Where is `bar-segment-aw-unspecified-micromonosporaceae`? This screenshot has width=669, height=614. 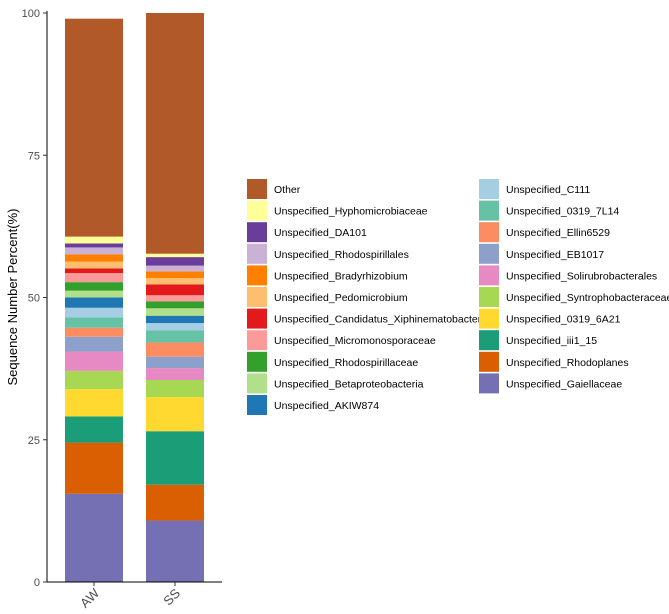
bar-segment-aw-unspecified-micromonosporaceae is located at coordinates (94, 278).